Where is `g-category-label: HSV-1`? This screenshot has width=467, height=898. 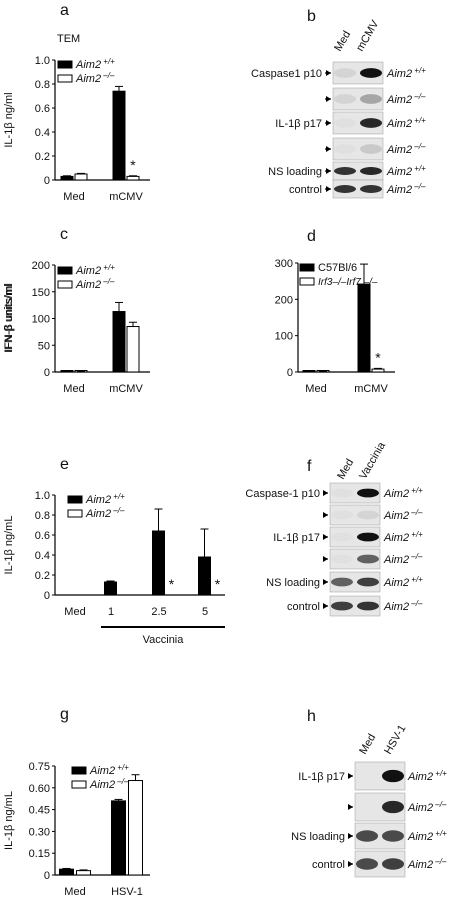 g-category-label: HSV-1 is located at coordinates (127, 892).